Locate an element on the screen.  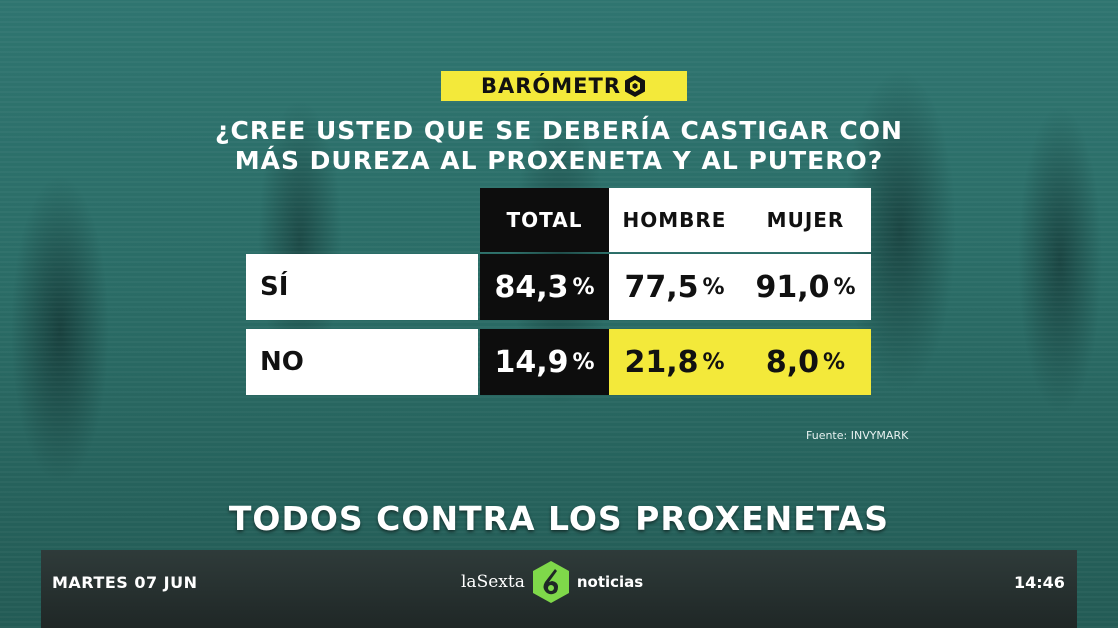
program-name: noticias is located at coordinates (610, 582).